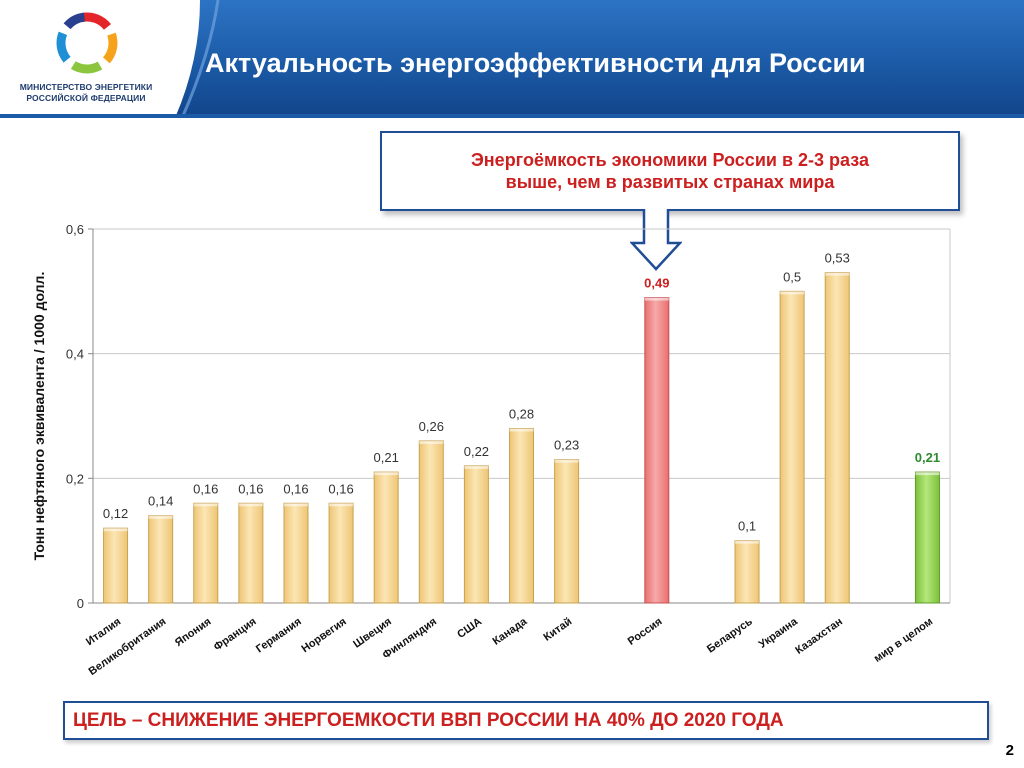 The height and width of the screenshot is (768, 1024). What do you see at coordinates (372, 633) in the screenshot?
I see `x-tick-label: Швеция` at bounding box center [372, 633].